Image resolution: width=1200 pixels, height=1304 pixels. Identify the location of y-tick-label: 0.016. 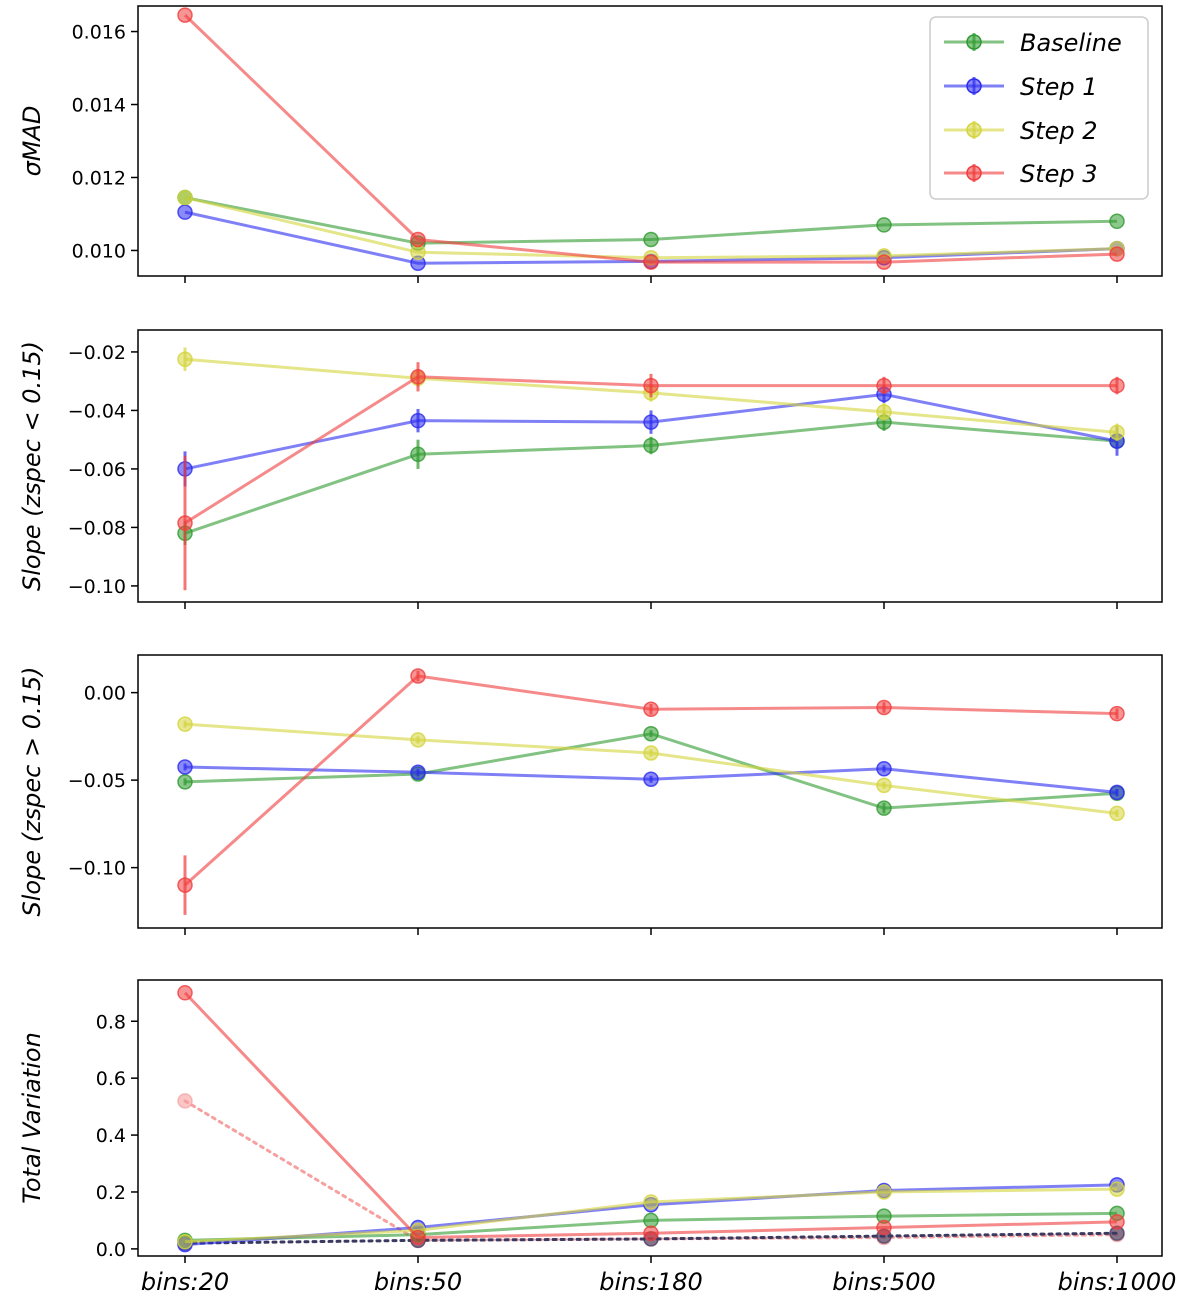
(99, 33).